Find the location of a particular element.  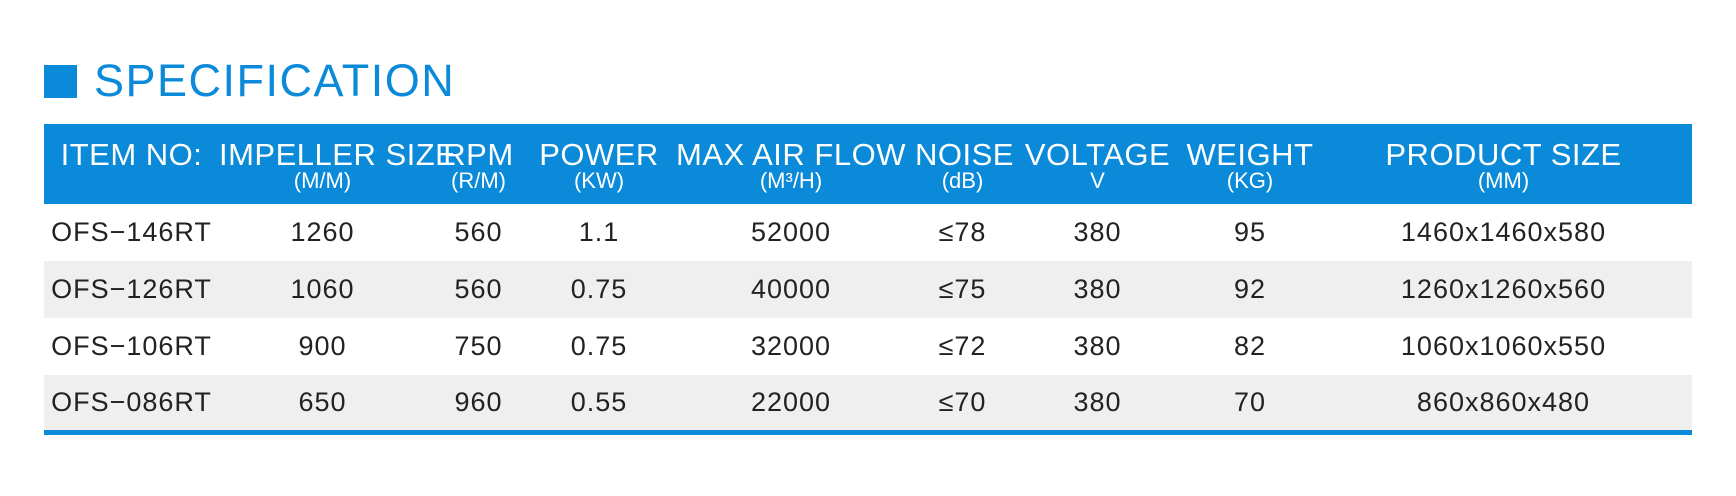

cell-item-no: OFS−106RT is located at coordinates (131, 346).